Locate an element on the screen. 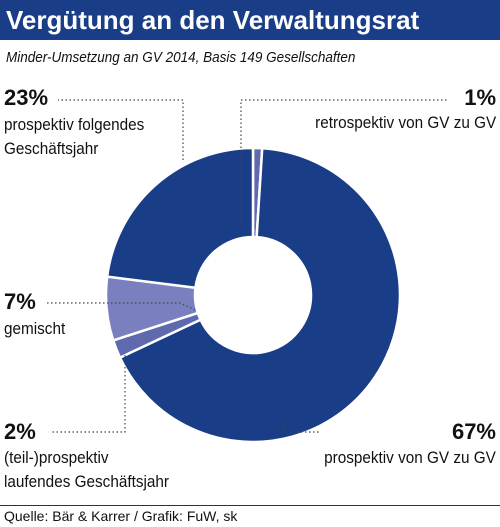 The height and width of the screenshot is (527, 500). pct-label-prospektiv-folgendes: 23% is located at coordinates (26, 97).